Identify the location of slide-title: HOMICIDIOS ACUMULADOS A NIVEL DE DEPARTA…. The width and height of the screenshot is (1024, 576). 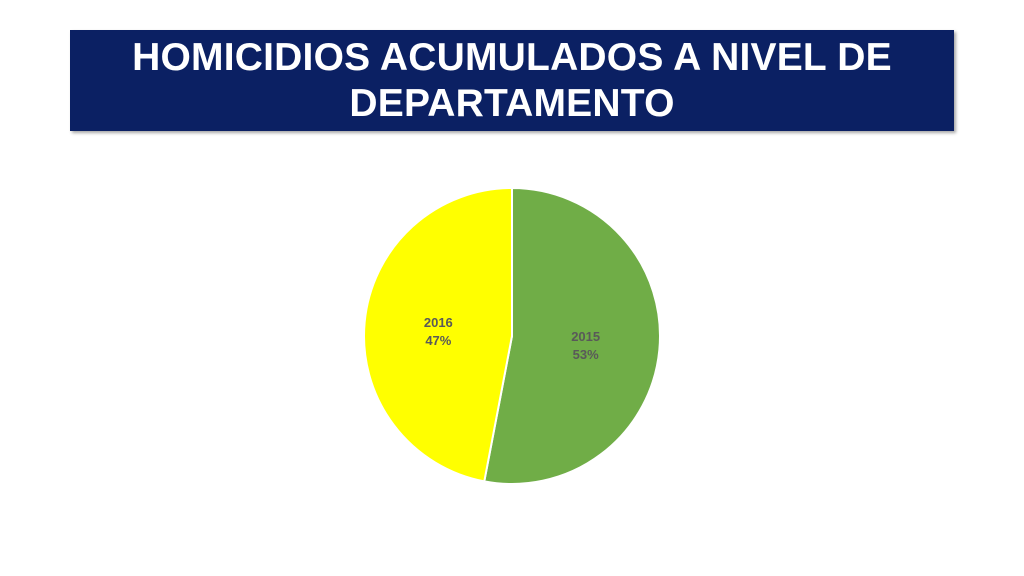
(512, 80).